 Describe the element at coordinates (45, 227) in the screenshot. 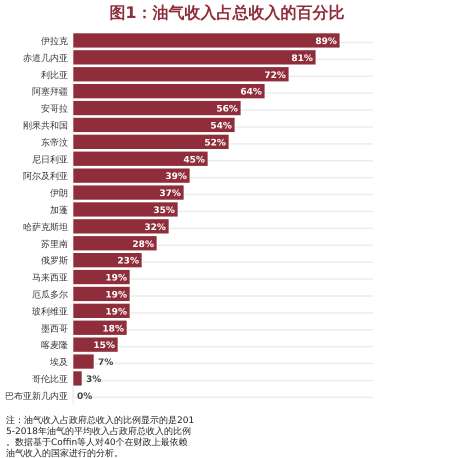

I see `y-tick-label: 哈萨克斯坦` at that location.